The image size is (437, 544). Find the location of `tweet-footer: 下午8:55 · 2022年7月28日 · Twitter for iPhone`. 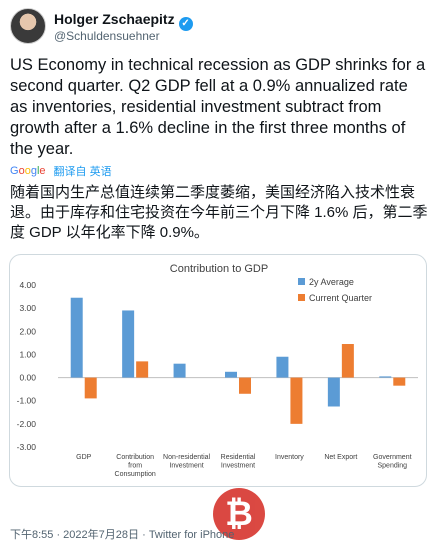

tweet-footer: 下午8:55 · 2022年7月28日 · Twitter for iPhone is located at coordinates (122, 534).